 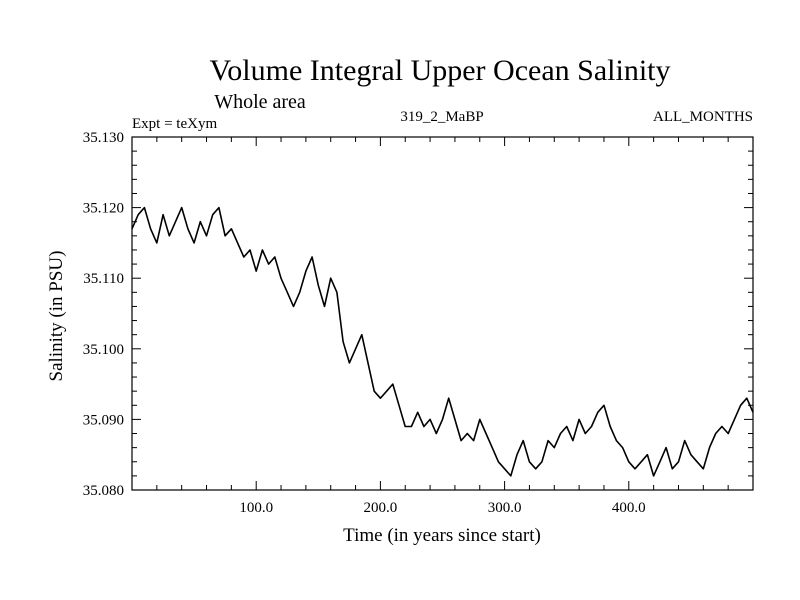 I want to click on y-tick-label: 35.130, so click(x=103, y=138).